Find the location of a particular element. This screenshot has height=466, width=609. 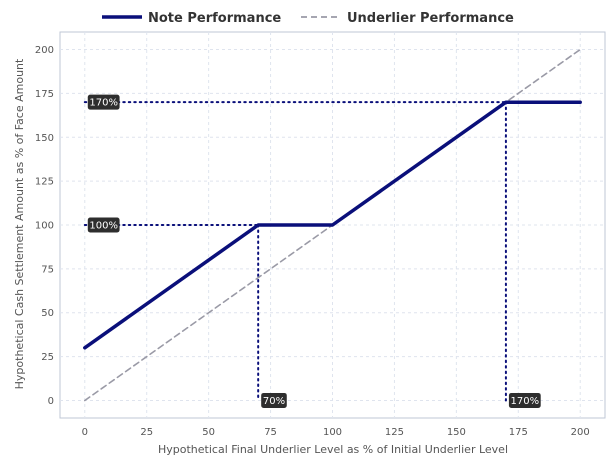

callout-text: 70% is located at coordinates (274, 401).